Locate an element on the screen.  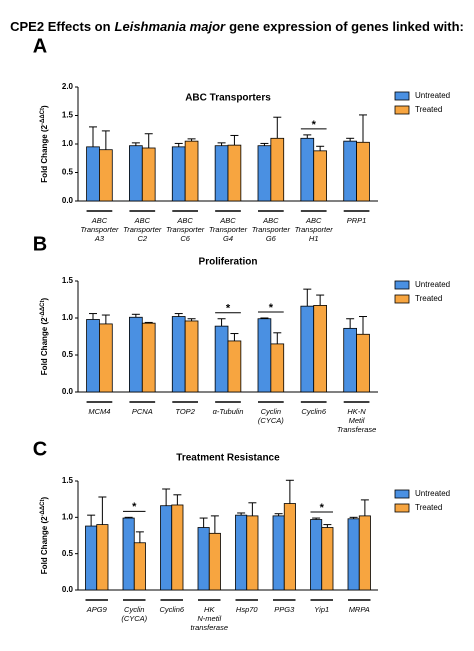
x-tick-label: PCNA is located at coordinates (142, 411).